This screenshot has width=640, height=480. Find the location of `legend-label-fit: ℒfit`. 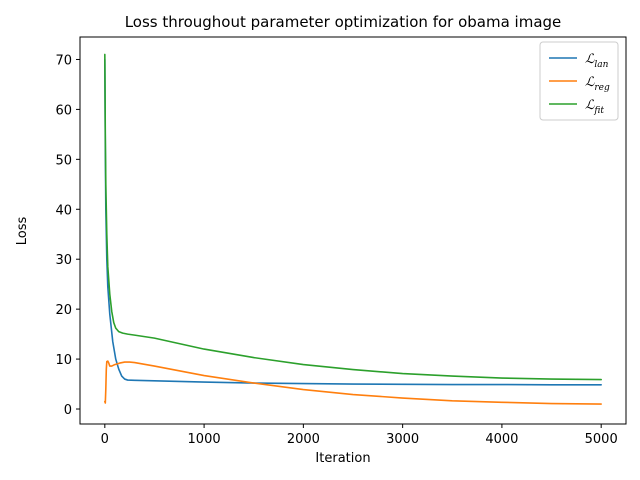

legend-label-fit: ℒfit is located at coordinates (594, 107).